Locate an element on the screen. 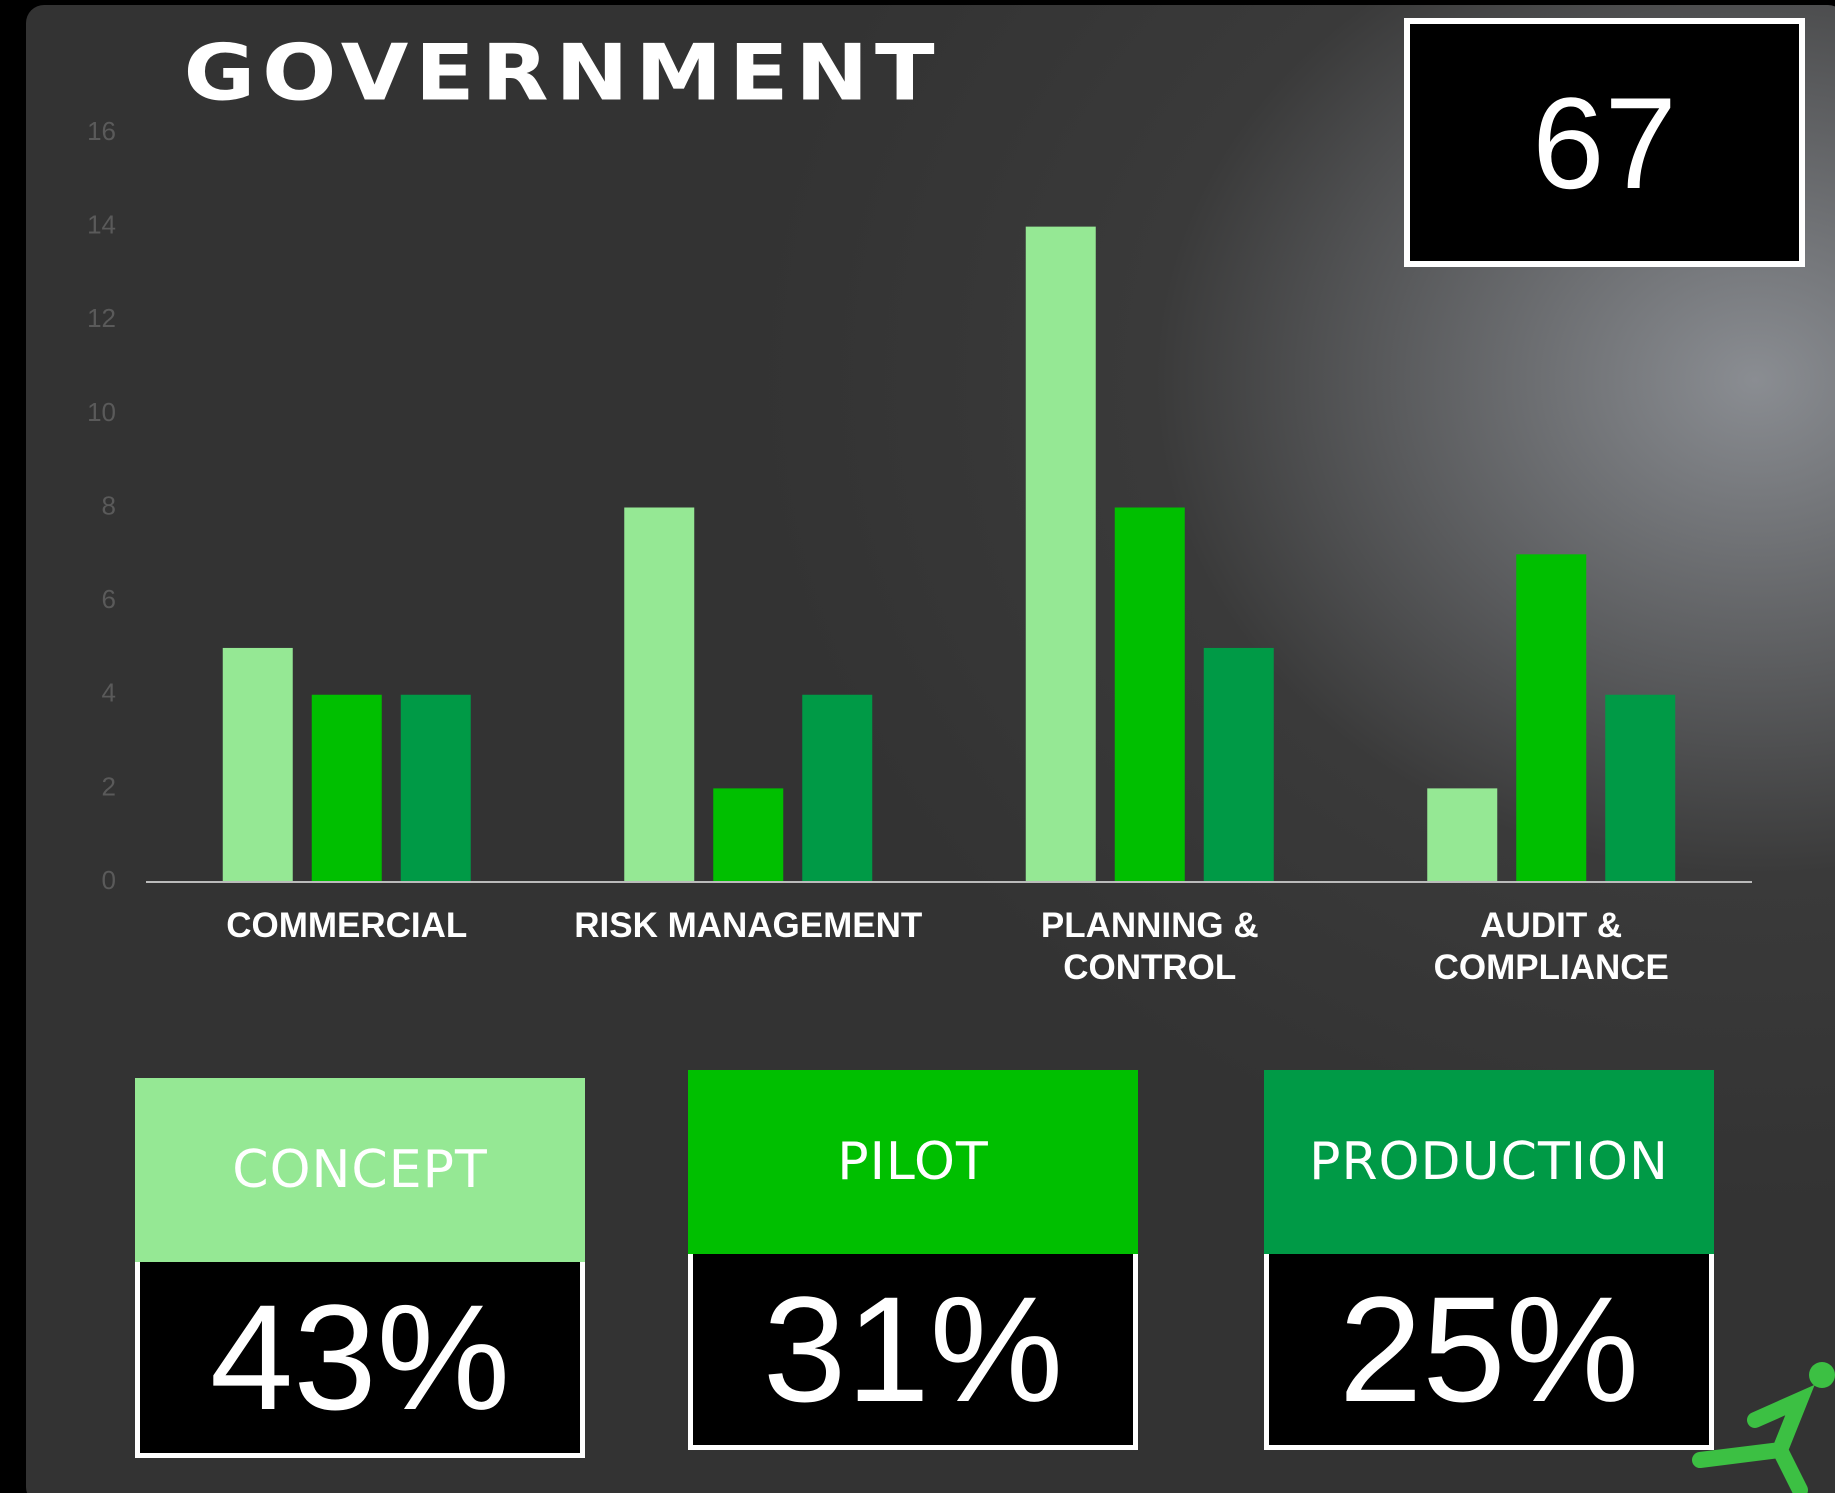 Image resolution: width=1835 pixels, height=1493 pixels. y-tick-label: 4 is located at coordinates (109, 693).